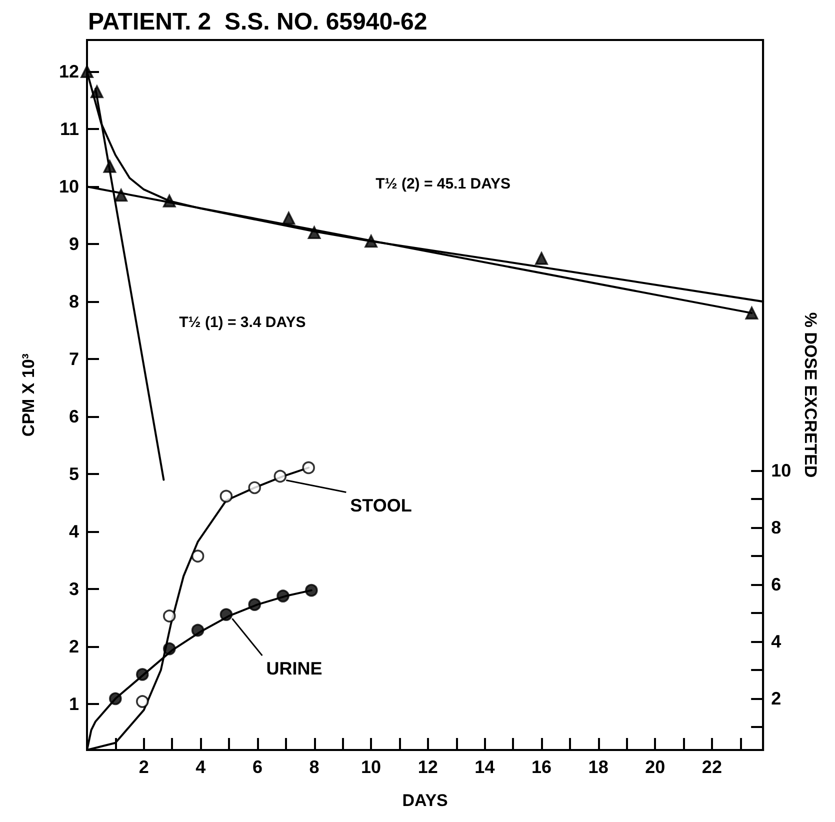 The height and width of the screenshot is (822, 835). What do you see at coordinates (73, 704) in the screenshot?
I see `y-tick-label: 1` at bounding box center [73, 704].